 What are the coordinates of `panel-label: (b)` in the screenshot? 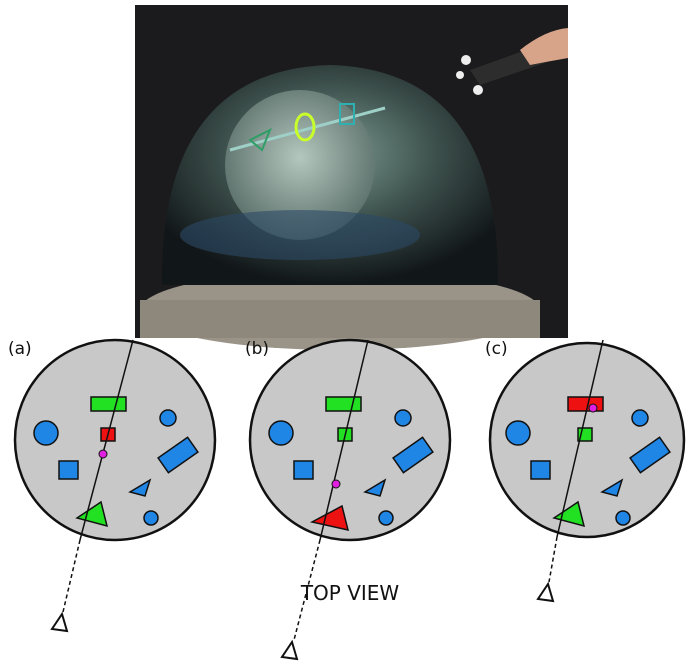 It's located at (257, 349).